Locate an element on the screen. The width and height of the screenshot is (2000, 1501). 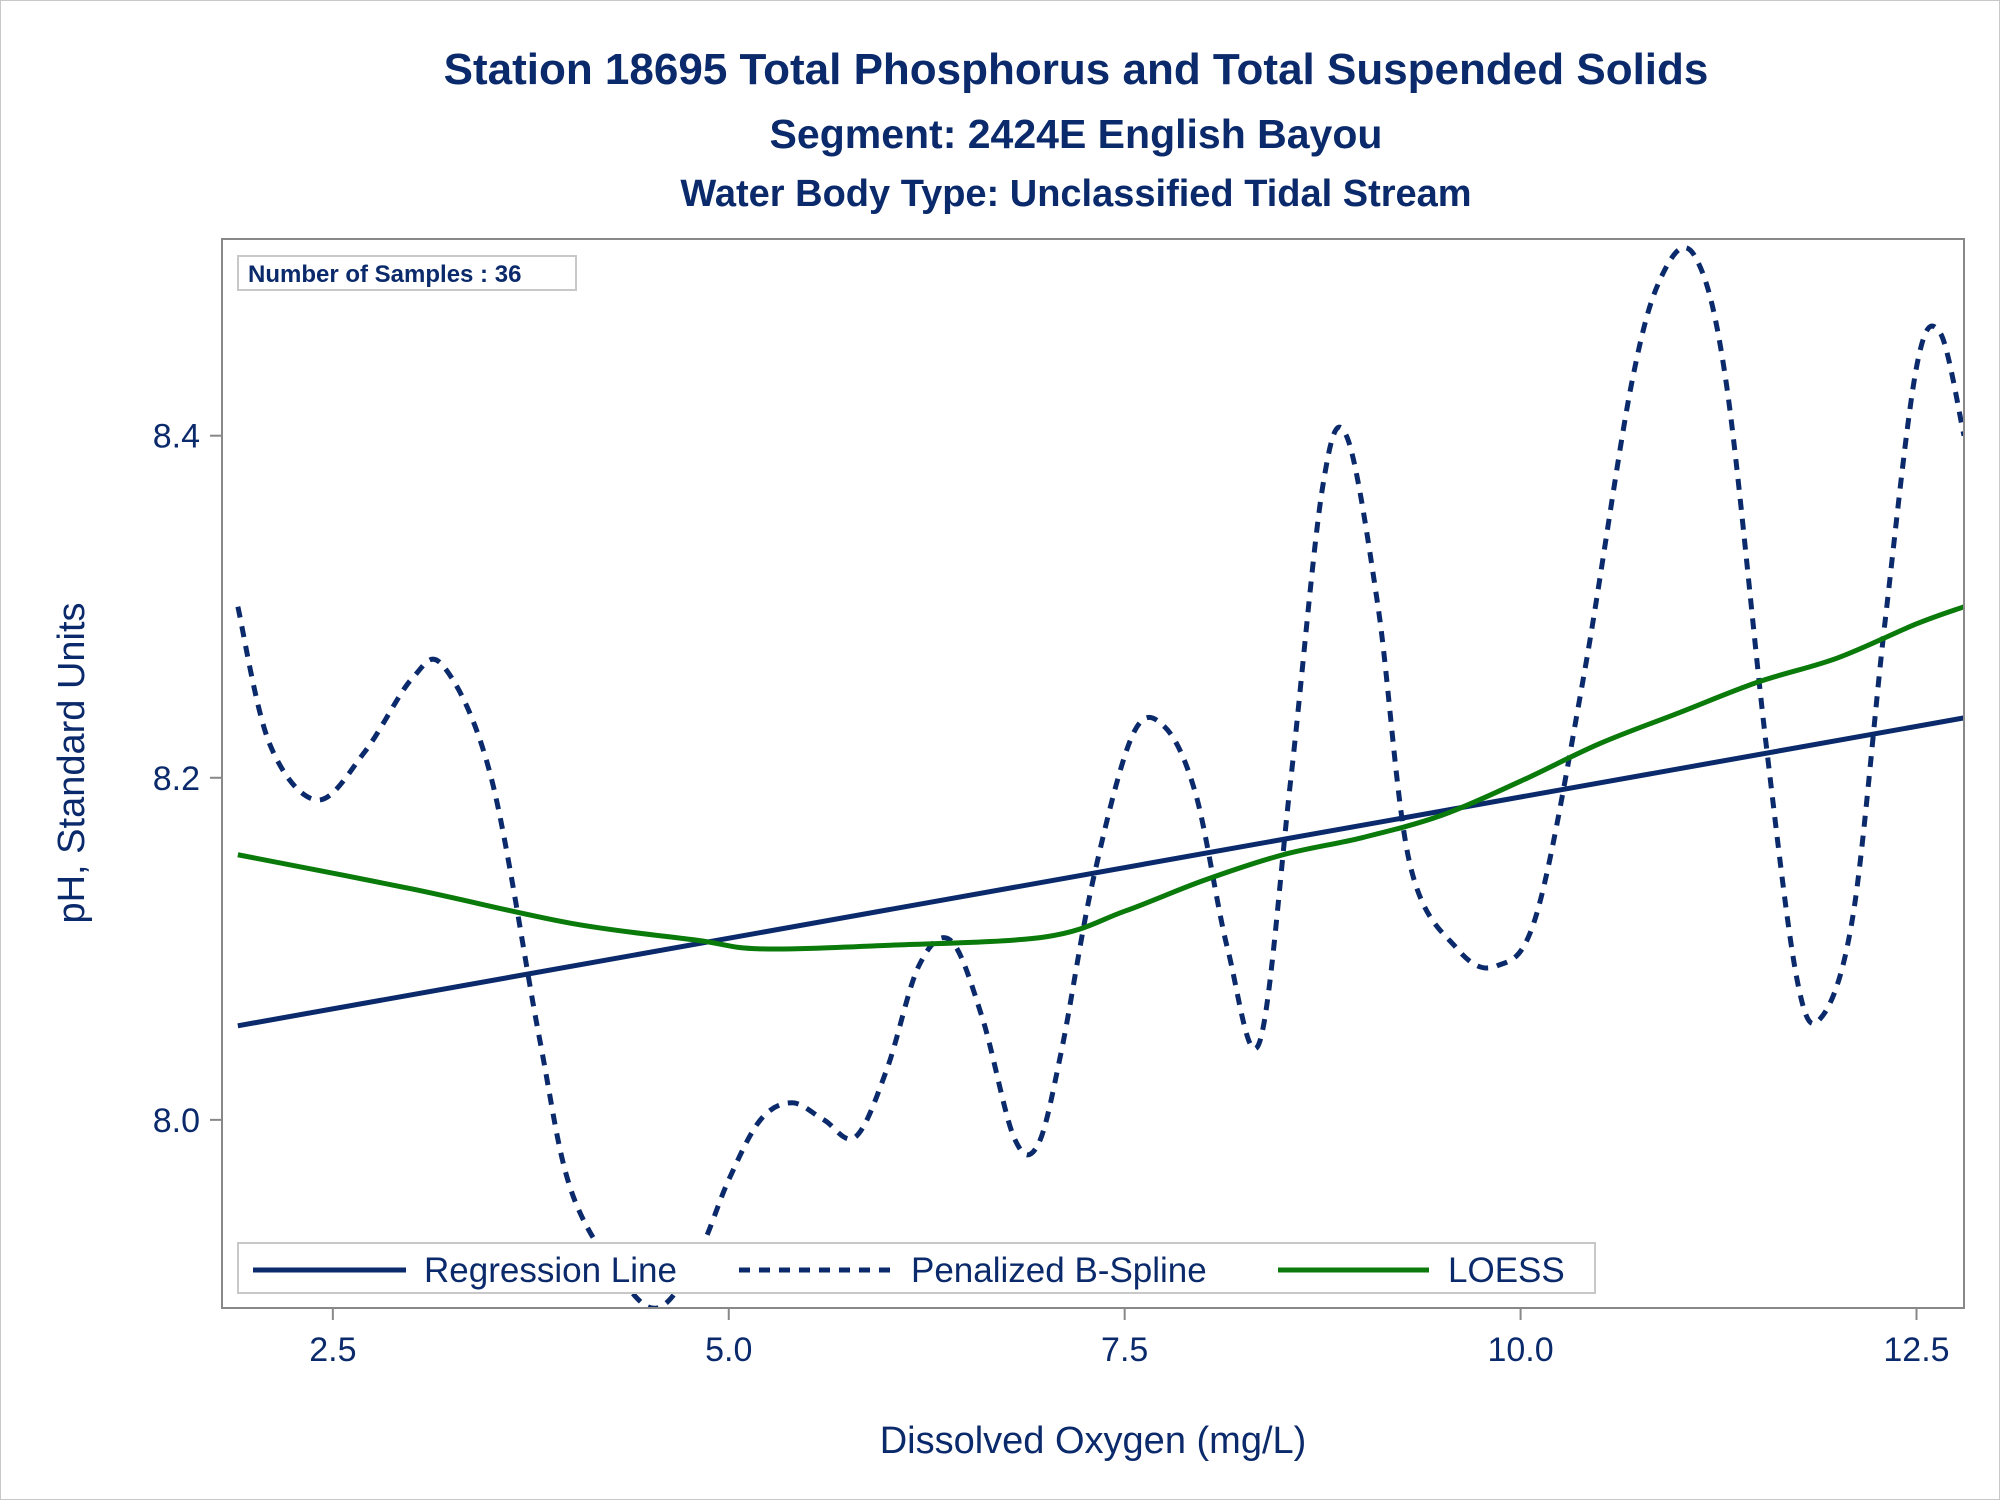
x-tick-label: 12.5 is located at coordinates (1916, 1350).